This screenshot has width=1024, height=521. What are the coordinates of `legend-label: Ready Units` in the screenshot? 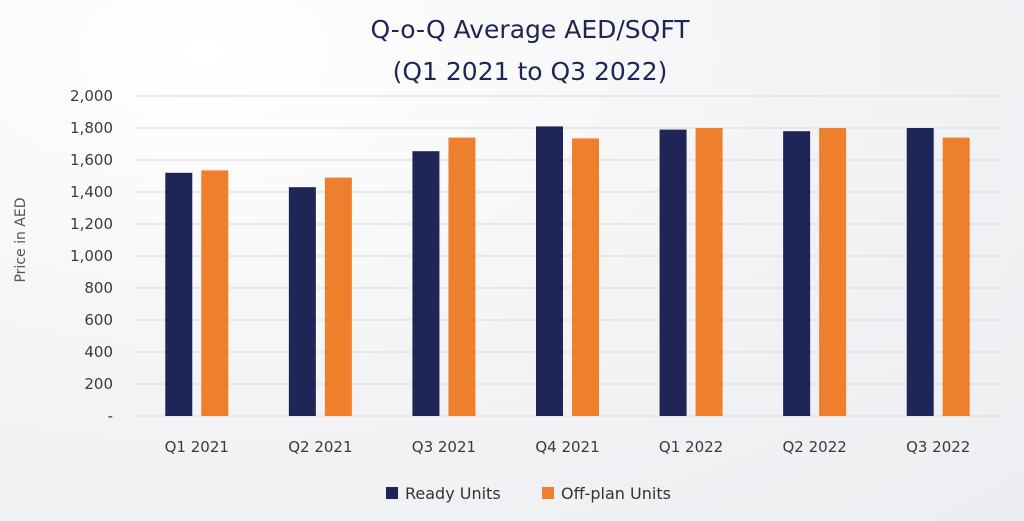 It's located at (453, 493).